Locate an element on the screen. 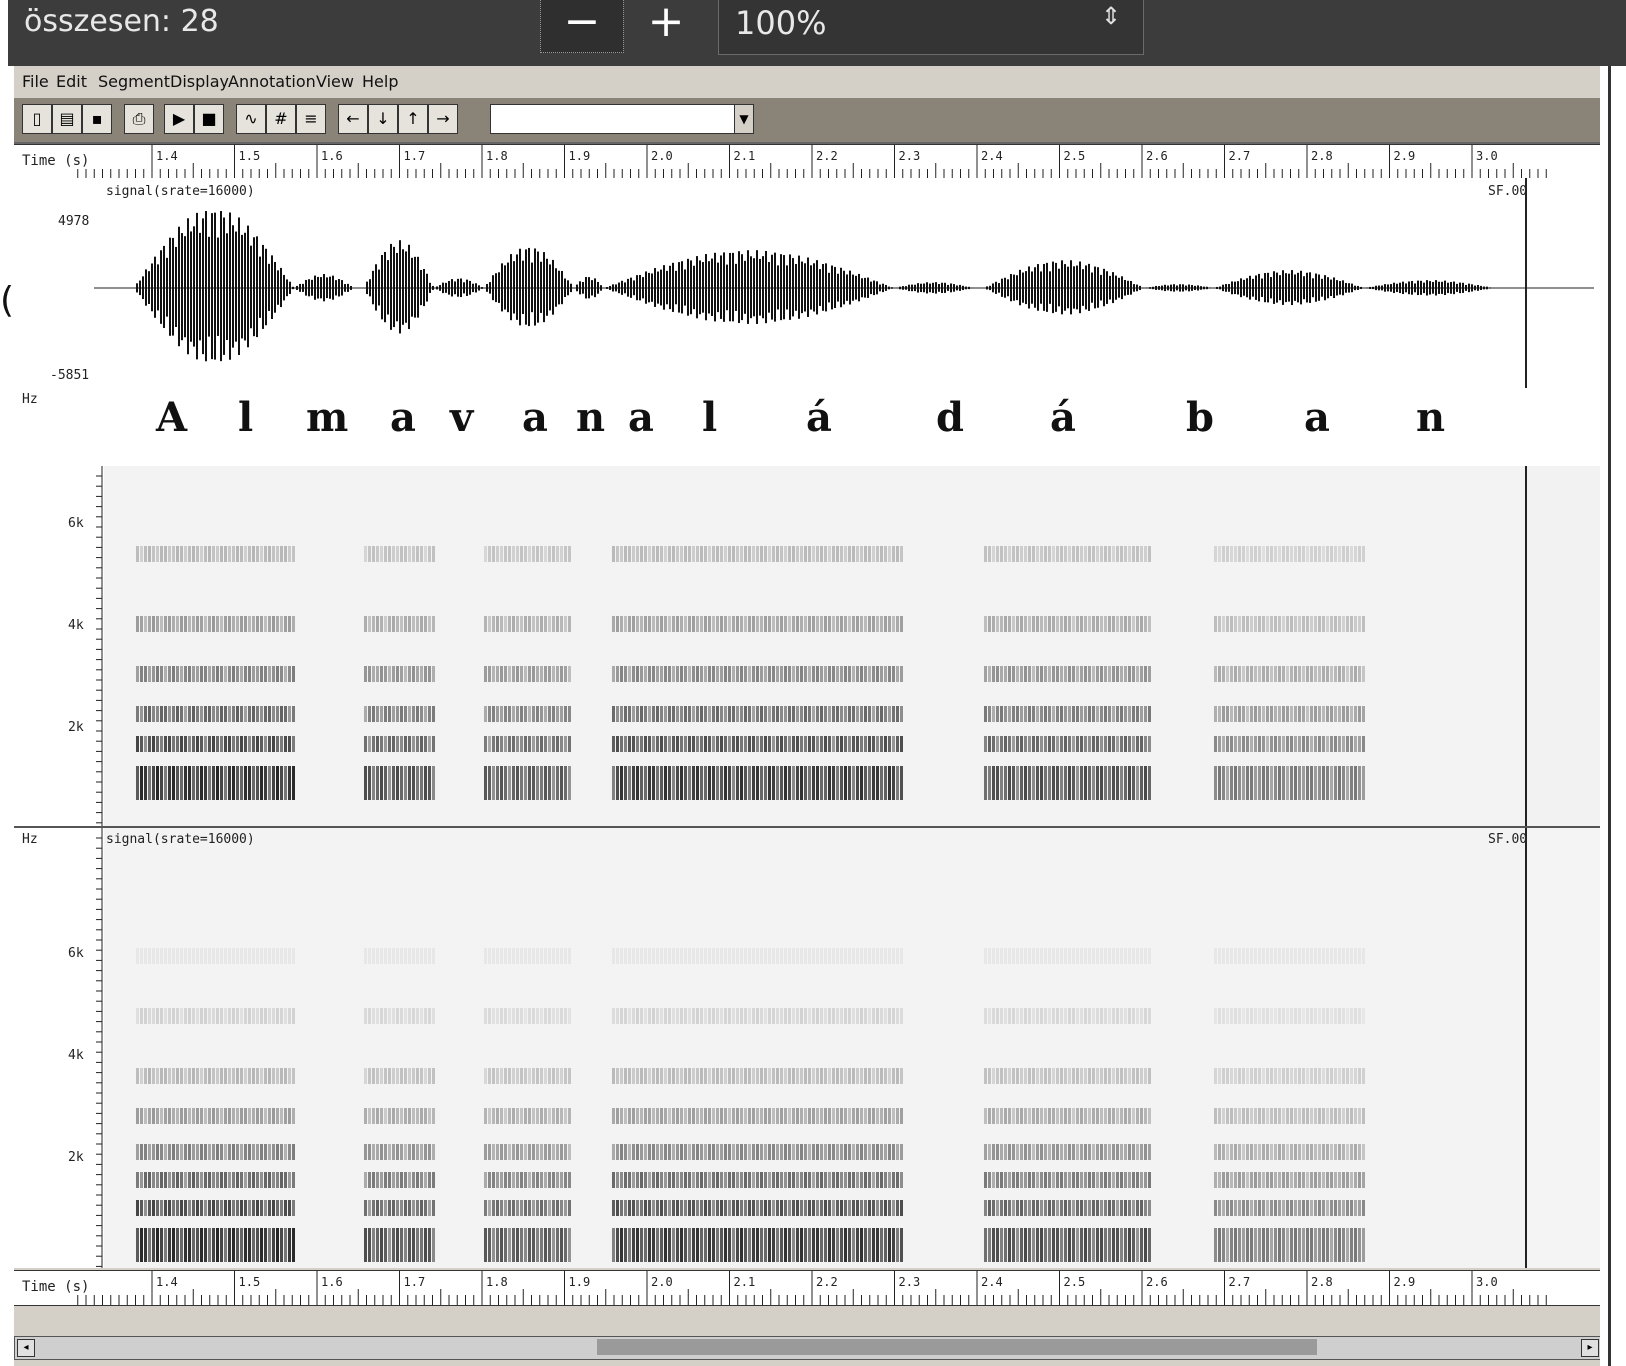 Image resolution: width=1626 pixels, height=1366 pixels. save-icon: ▪ is located at coordinates (97, 119).